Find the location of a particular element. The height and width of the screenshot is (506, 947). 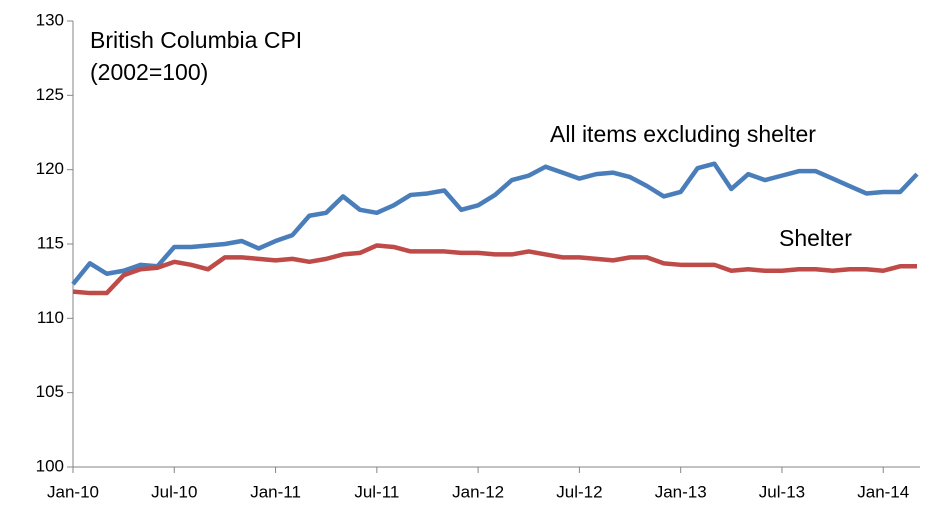

series-line is located at coordinates (494, 269).